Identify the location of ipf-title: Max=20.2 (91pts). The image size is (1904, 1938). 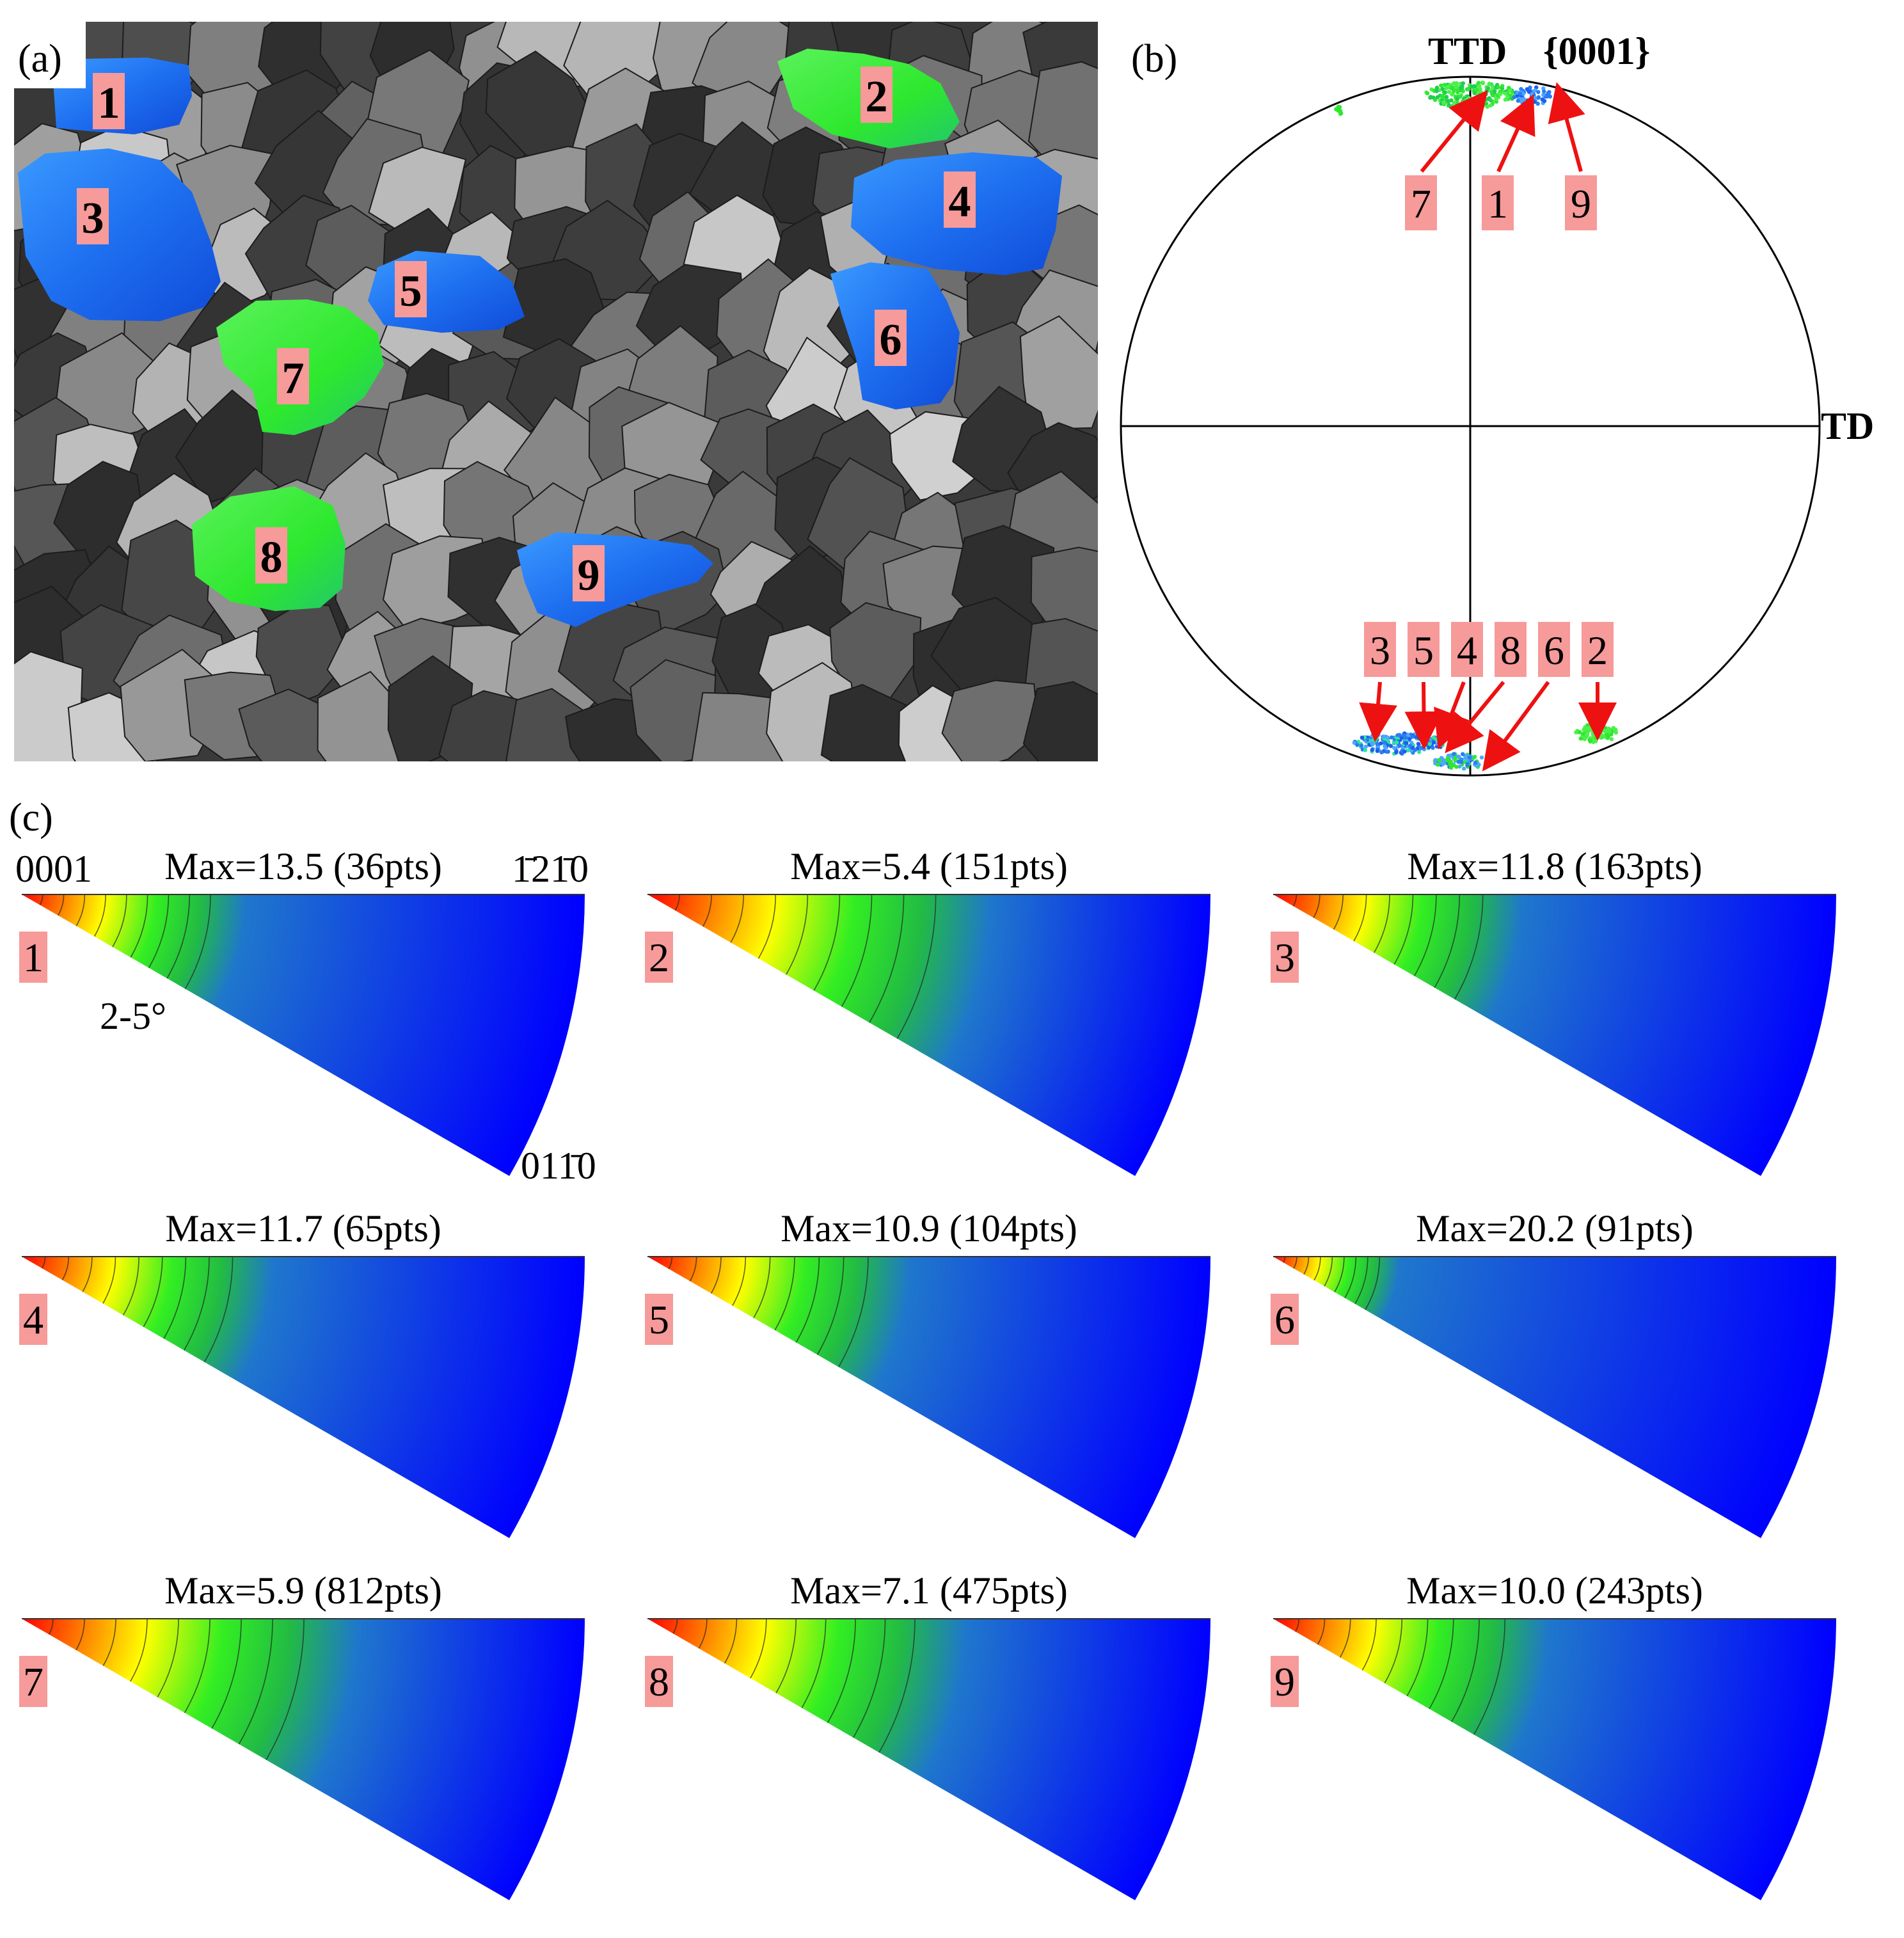
(1555, 1228).